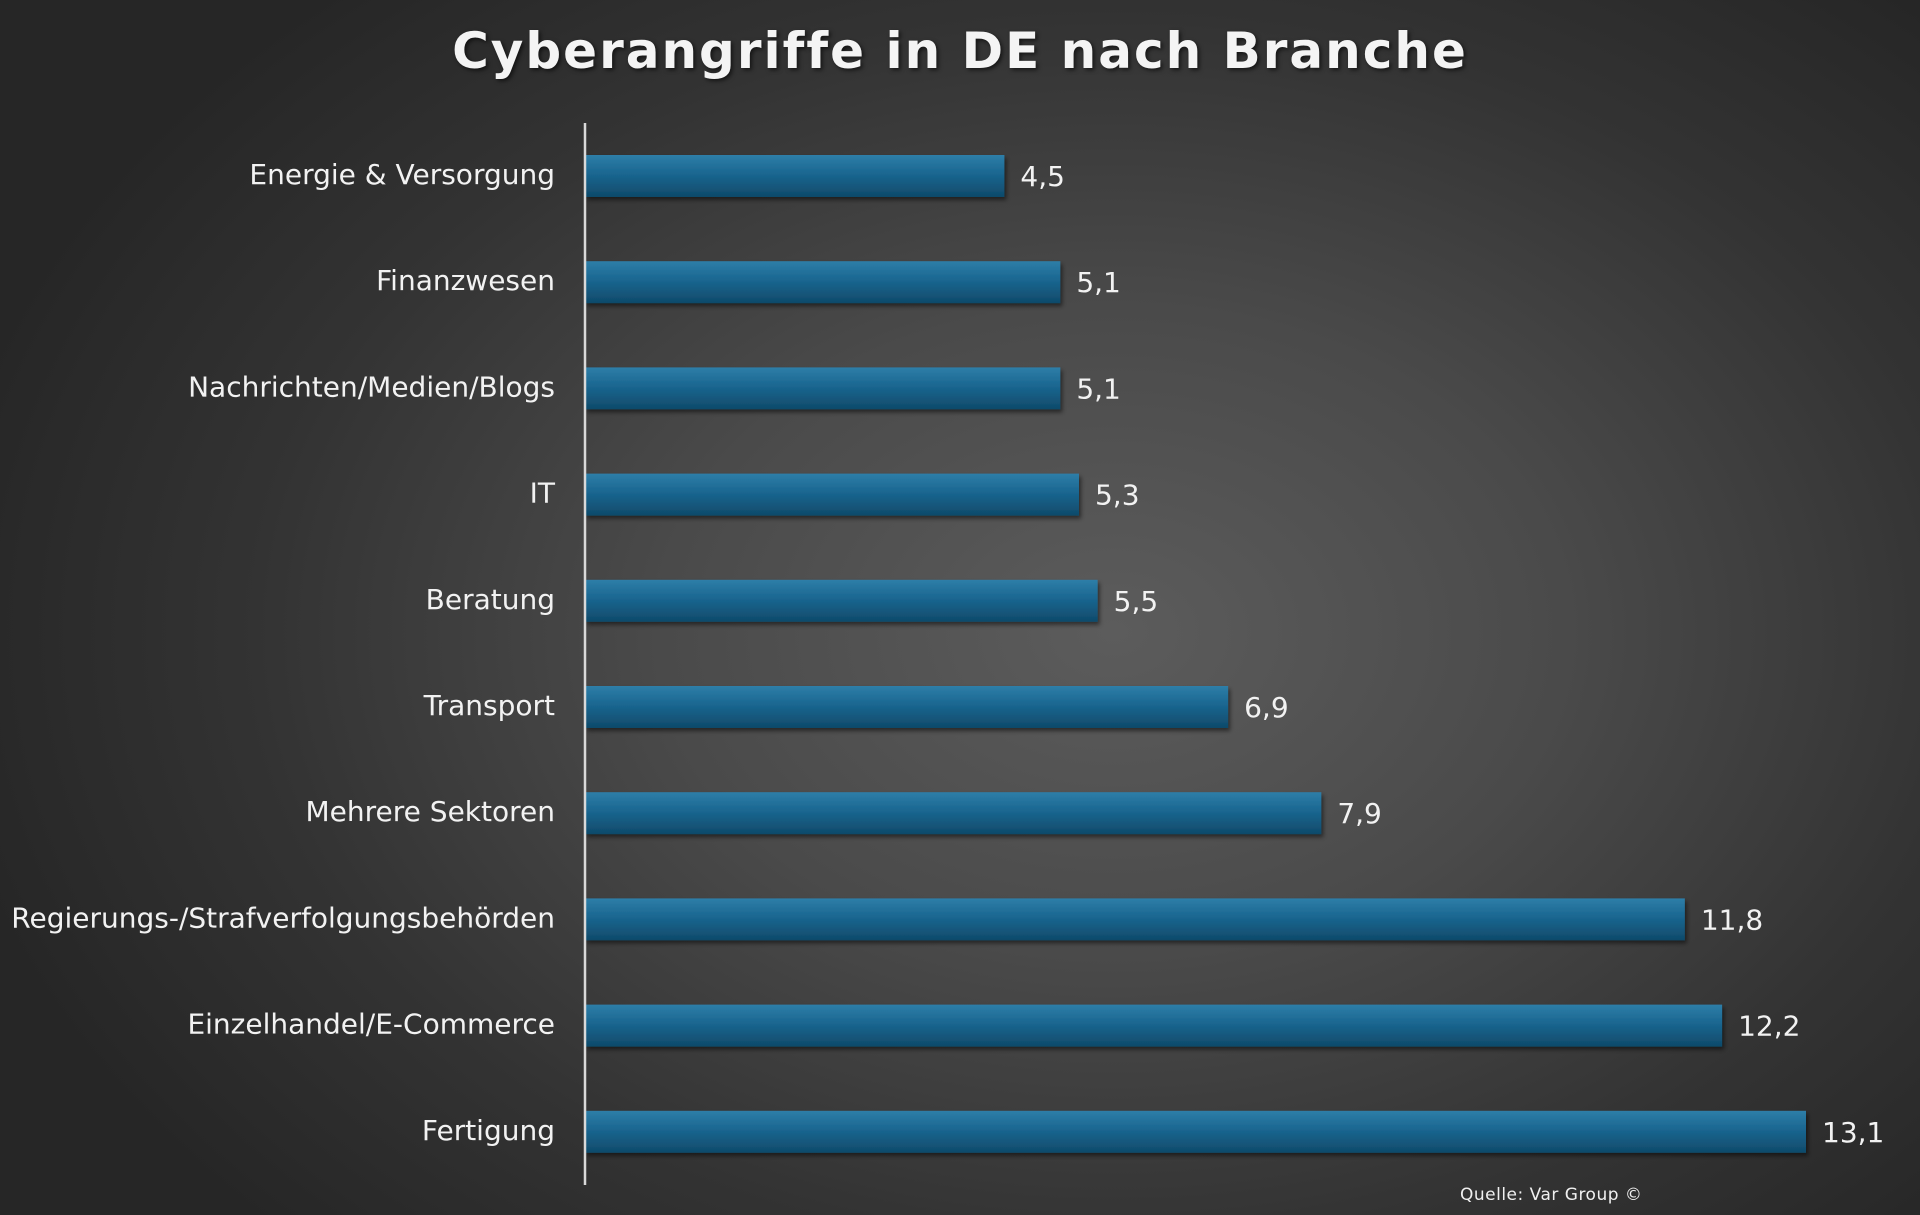 Image resolution: width=1920 pixels, height=1215 pixels. What do you see at coordinates (465, 280) in the screenshot?
I see `category-label-1: Finanzwesen` at bounding box center [465, 280].